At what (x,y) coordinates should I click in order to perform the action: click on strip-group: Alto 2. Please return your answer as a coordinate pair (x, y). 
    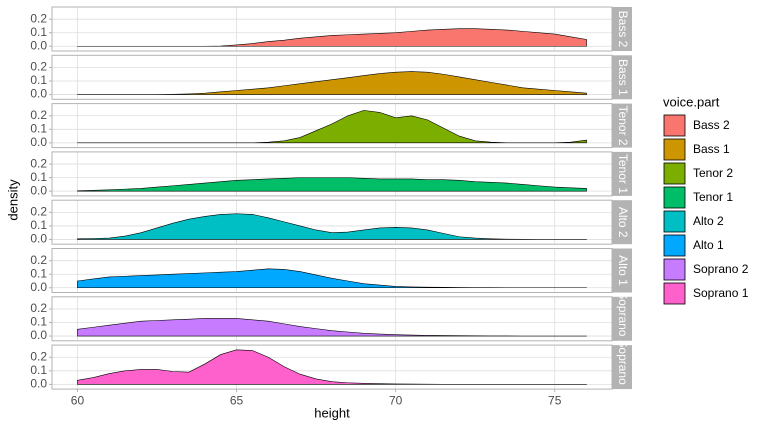
    Looking at the image, I should click on (623, 222).